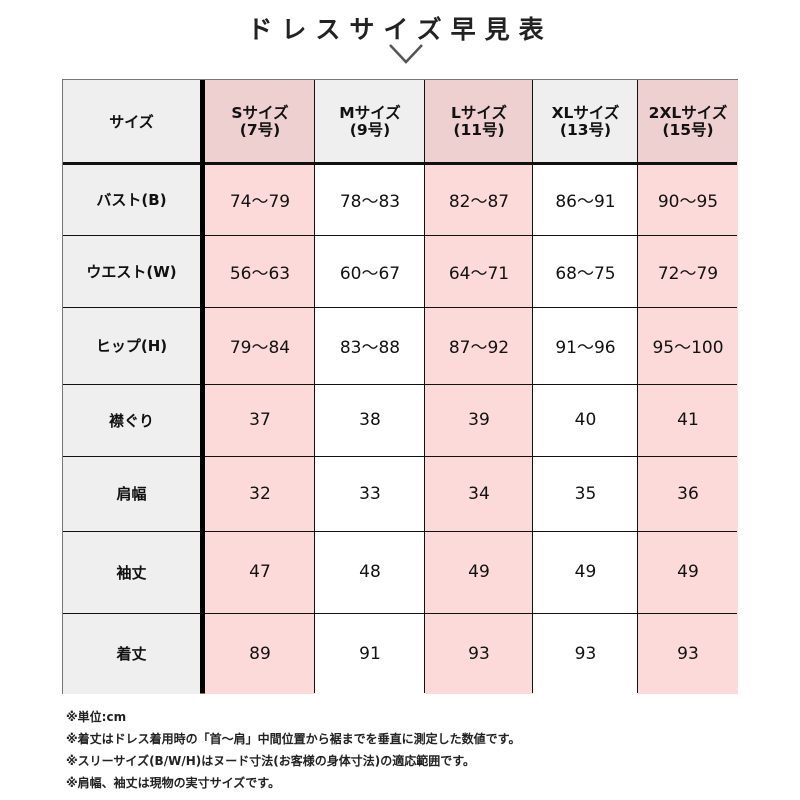 The image size is (800, 800). I want to click on cell-value: 37, so click(260, 420).